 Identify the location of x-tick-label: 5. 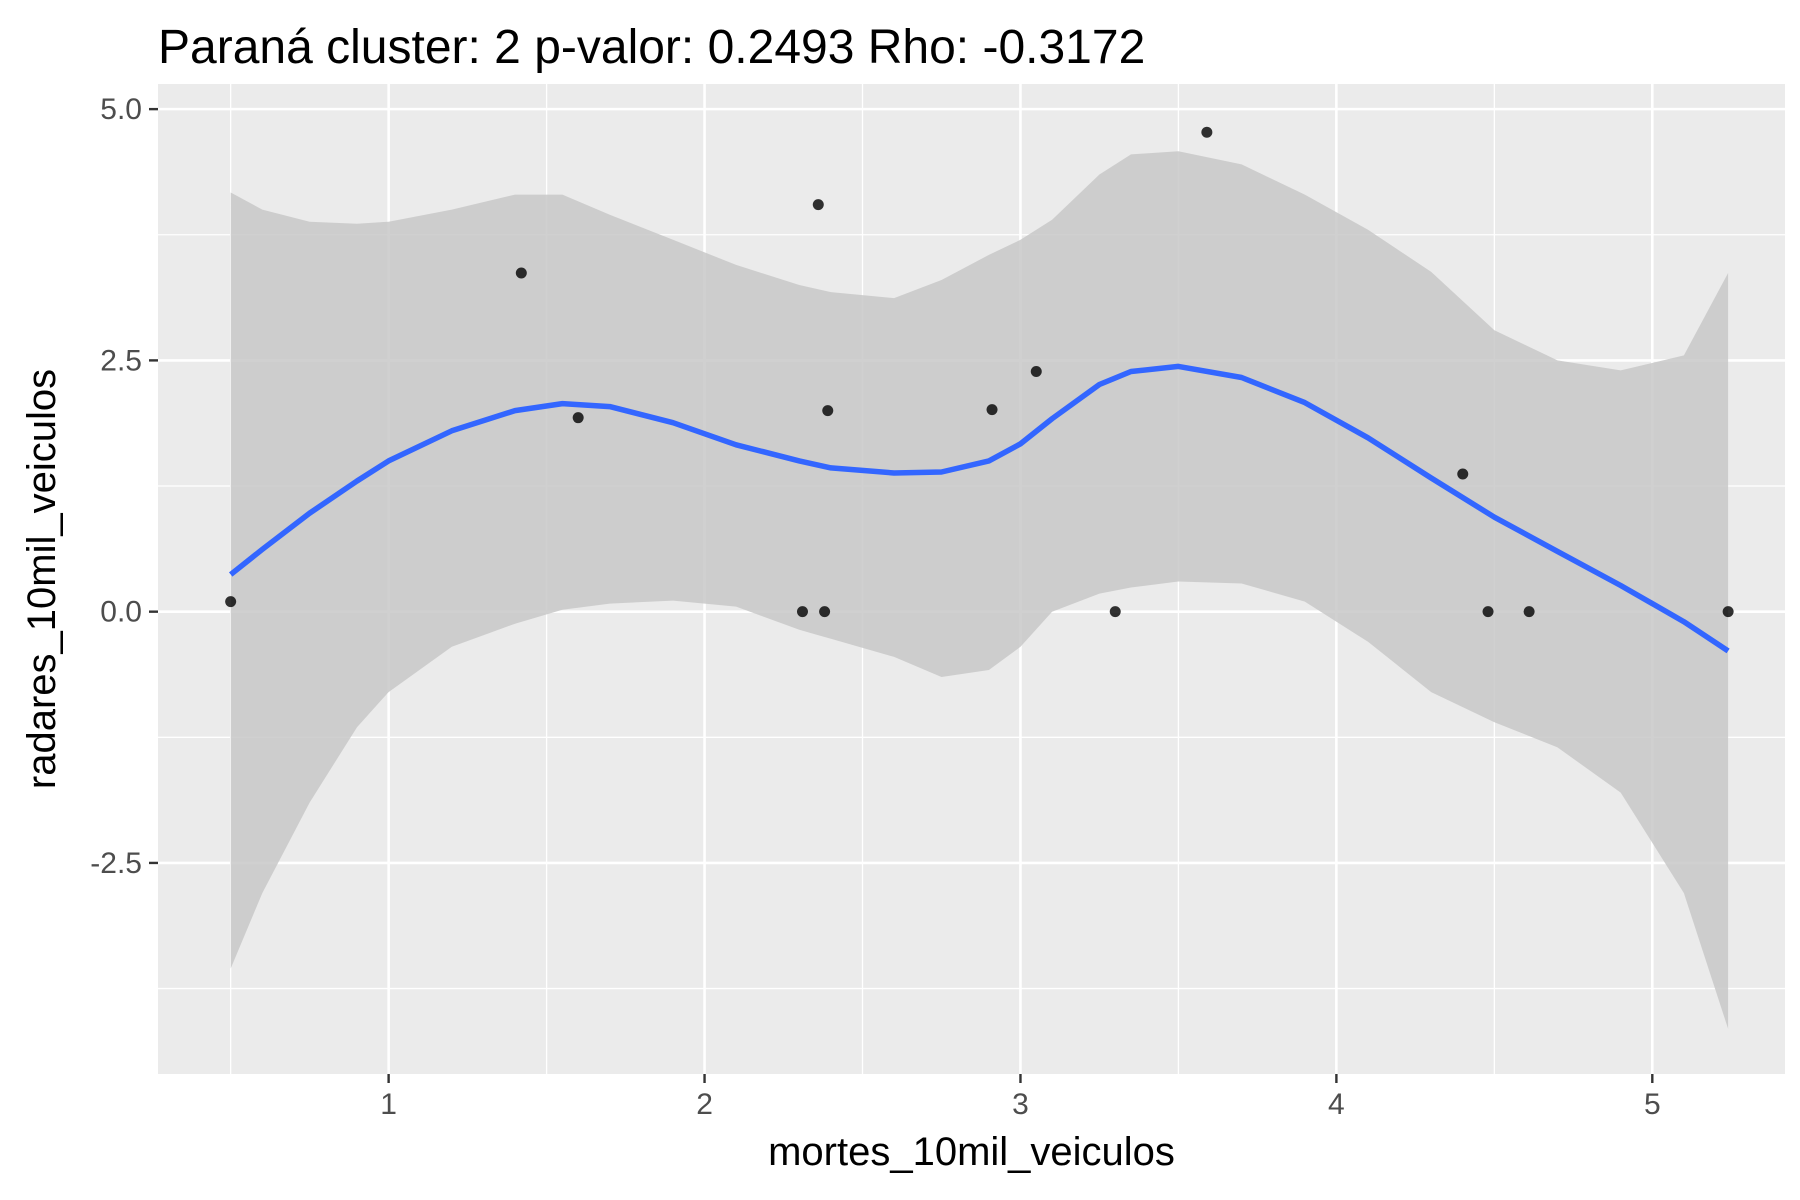
(1652, 1104).